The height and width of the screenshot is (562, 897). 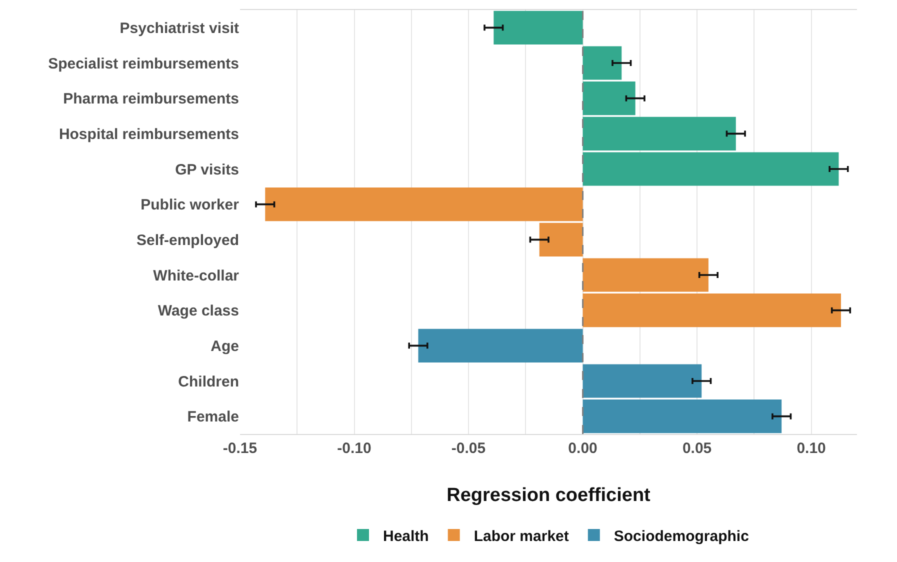 What do you see at coordinates (196, 275) in the screenshot?
I see `y-tick-label: White-collar` at bounding box center [196, 275].